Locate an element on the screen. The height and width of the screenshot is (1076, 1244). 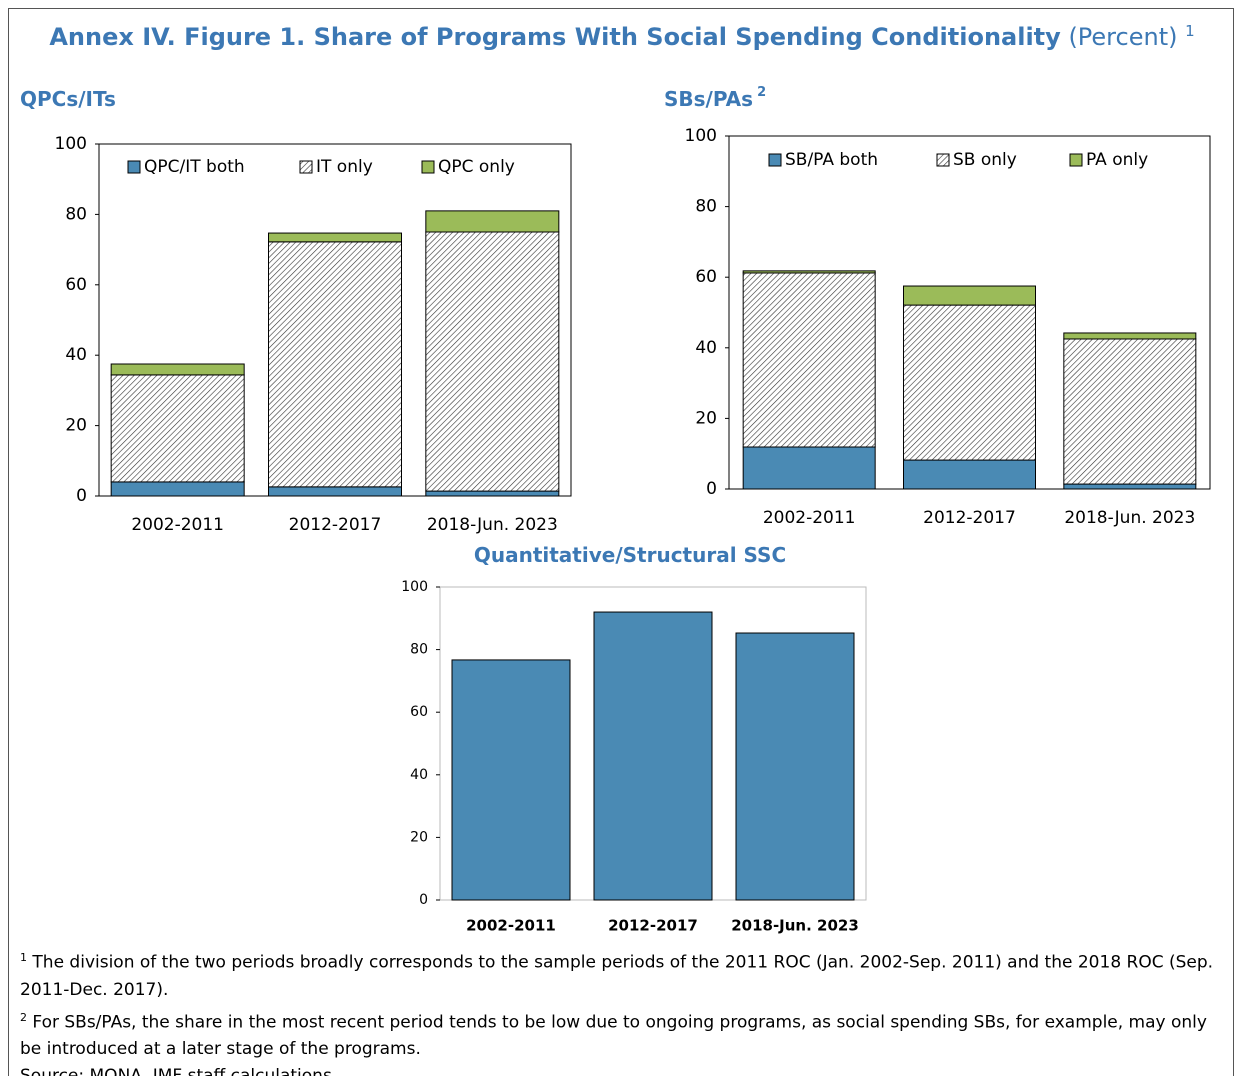
chart-title: QPCs/ITs is located at coordinates (68, 99).